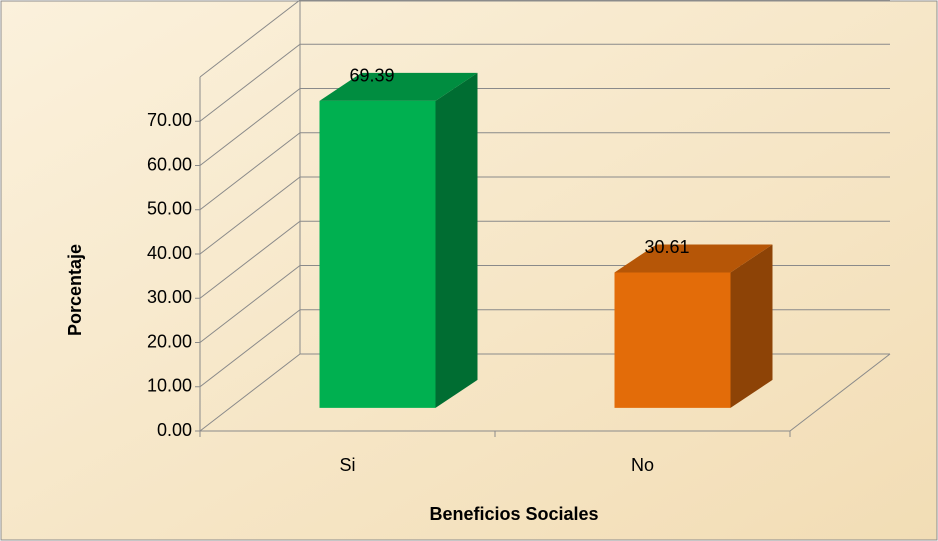  I want to click on y-tick-label: 40.00, so click(169, 253).